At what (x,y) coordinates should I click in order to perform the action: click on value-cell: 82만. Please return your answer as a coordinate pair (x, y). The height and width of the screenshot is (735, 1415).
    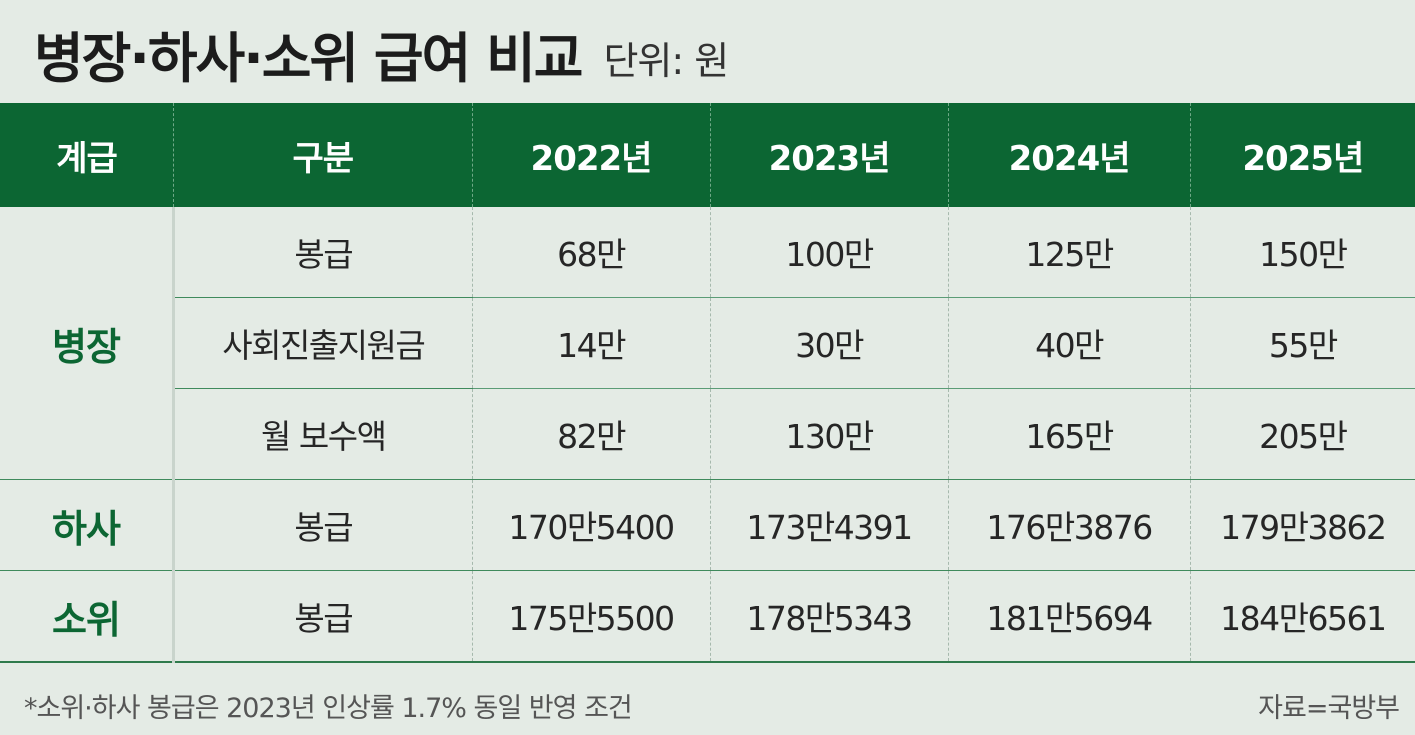
    Looking at the image, I should click on (591, 434).